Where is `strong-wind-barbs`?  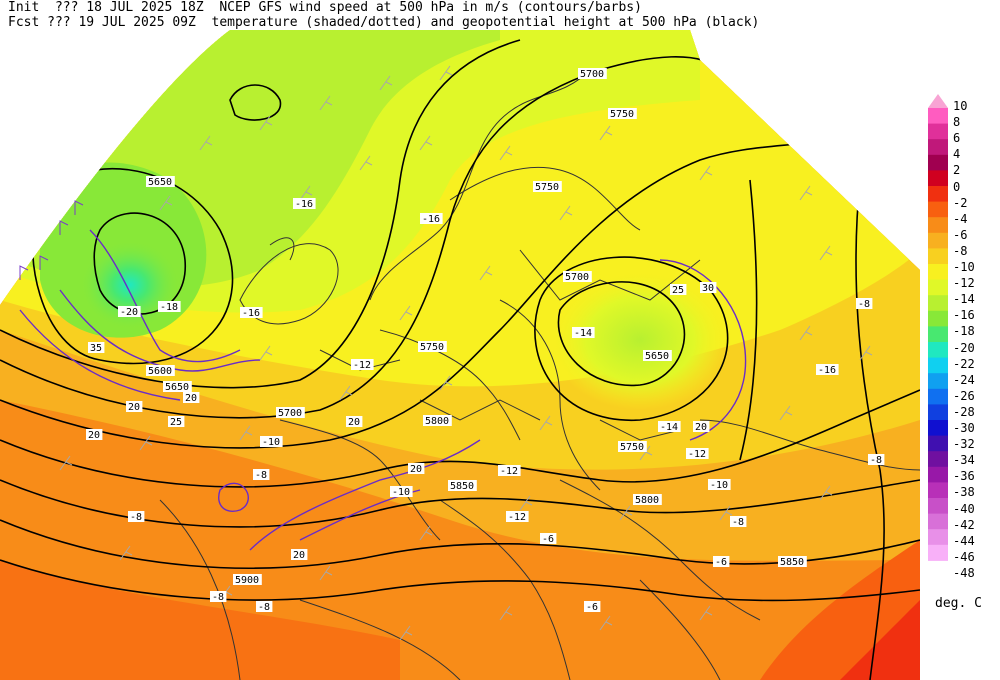 strong-wind-barbs is located at coordinates (51, 240).